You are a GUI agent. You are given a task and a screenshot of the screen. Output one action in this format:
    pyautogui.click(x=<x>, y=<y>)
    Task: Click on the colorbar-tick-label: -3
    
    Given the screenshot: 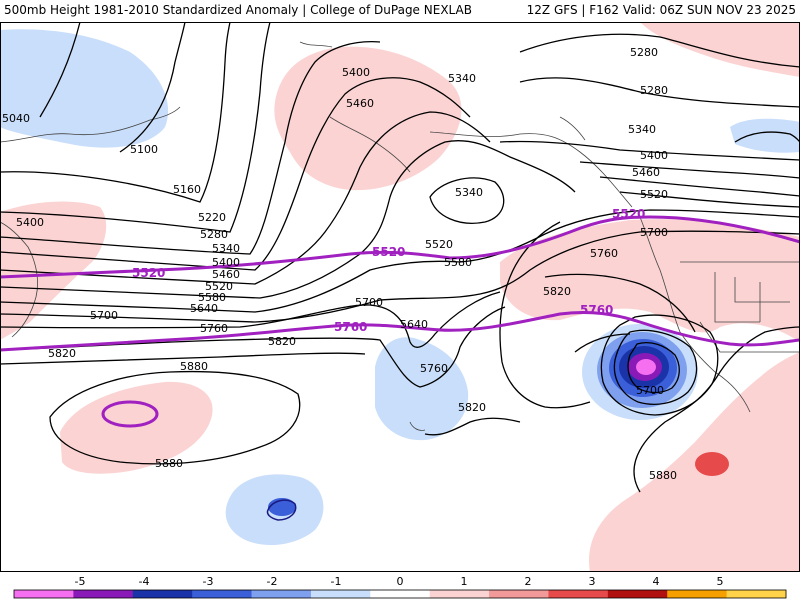 What is the action you would take?
    pyautogui.click(x=208, y=581)
    